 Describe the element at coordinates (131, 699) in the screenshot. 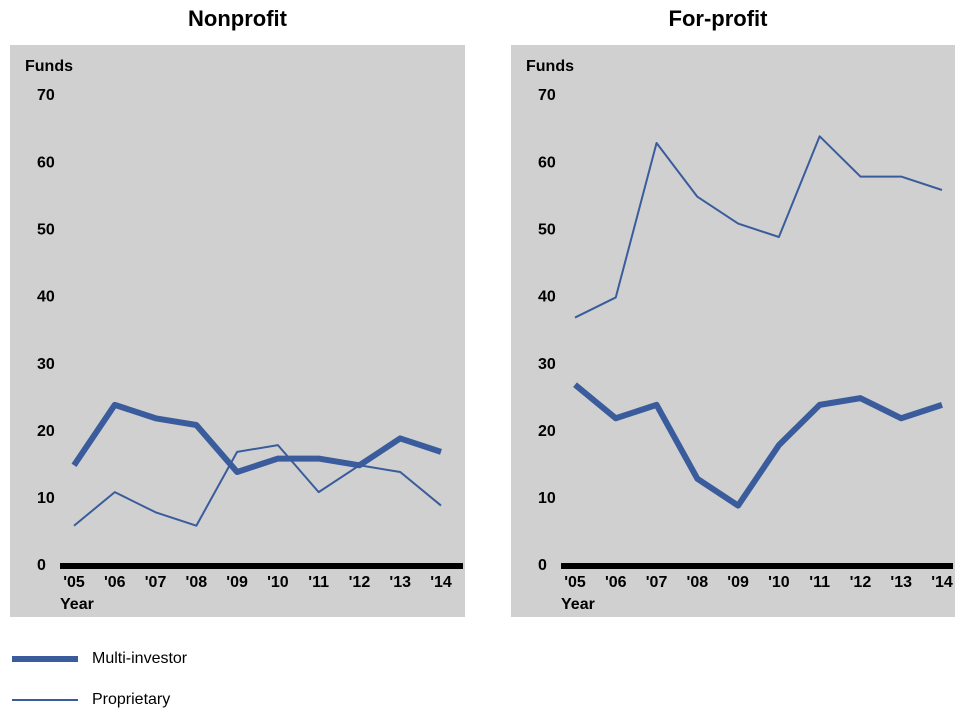

I see `legend-label: Proprietary` at that location.